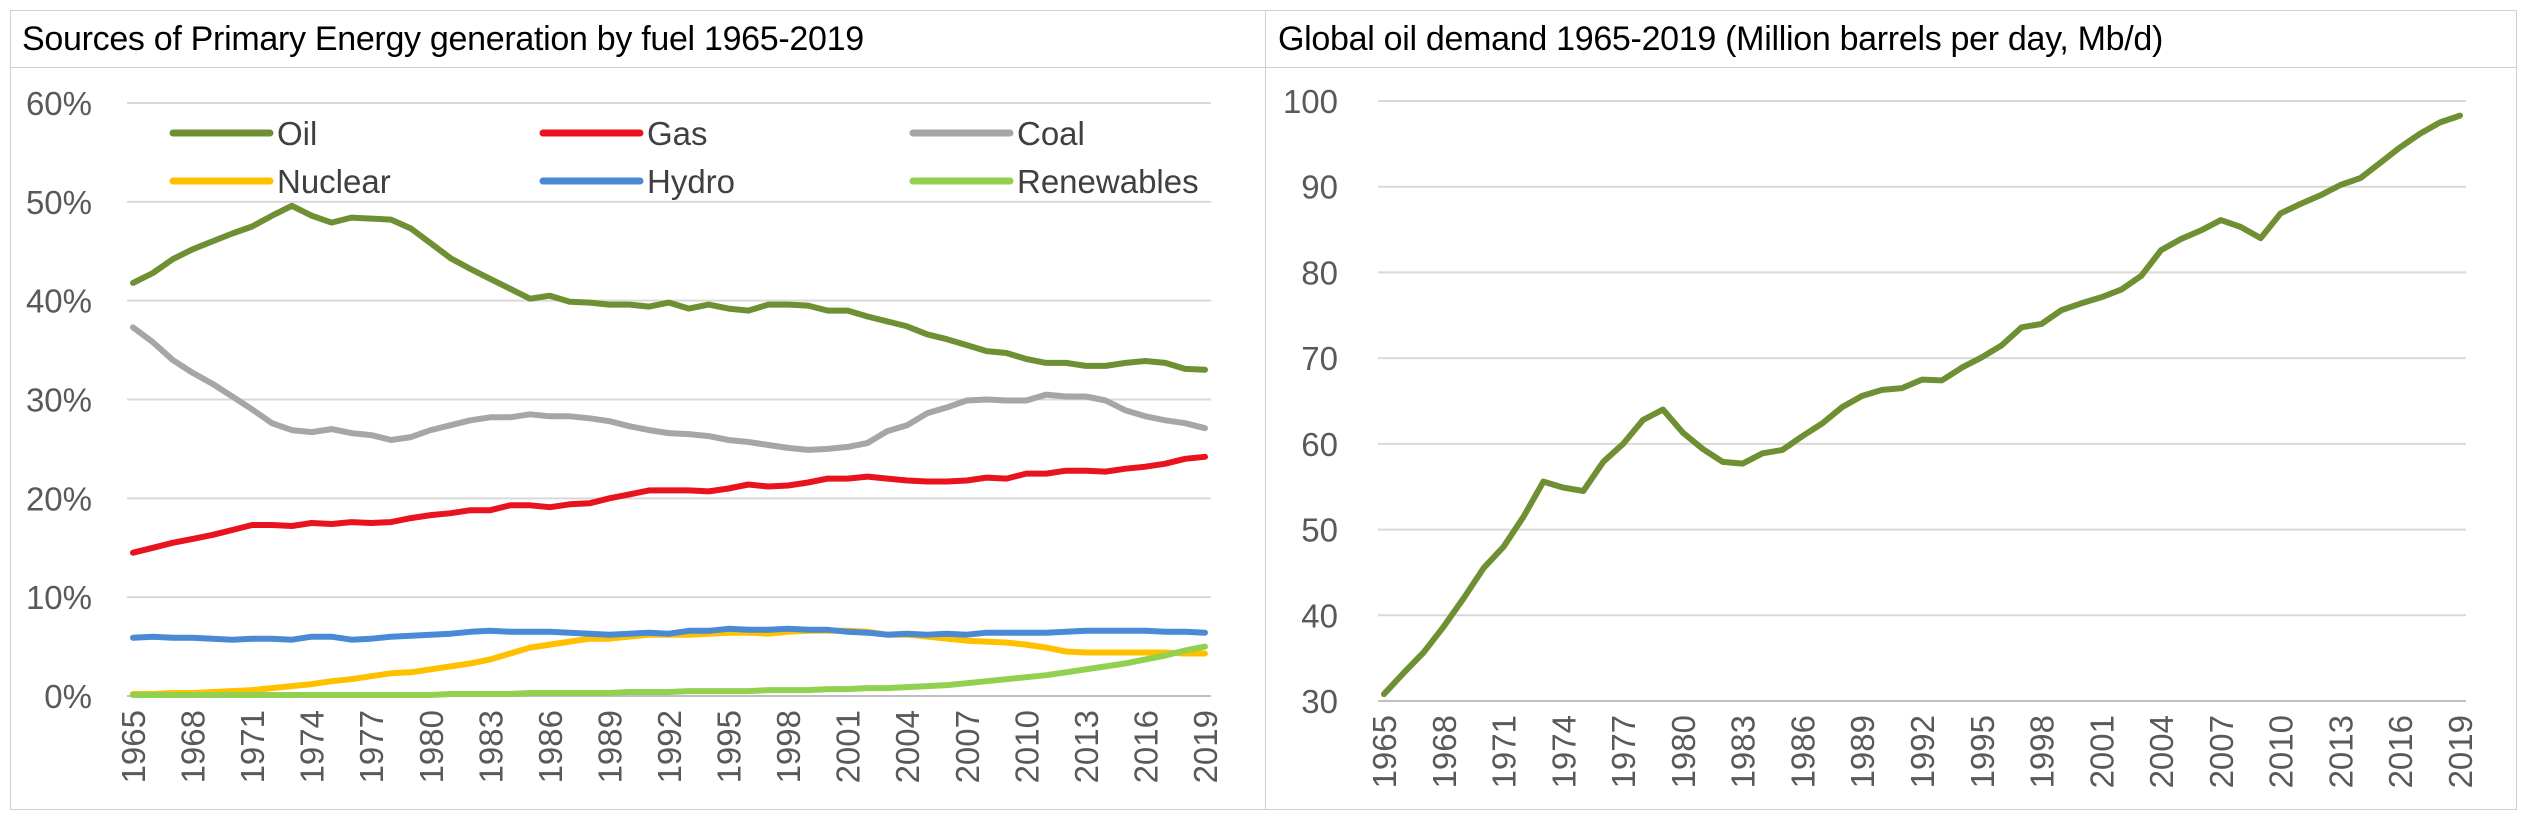 The image size is (2530, 824). I want to click on energy-x-tick-label: 2007, so click(967, 746).